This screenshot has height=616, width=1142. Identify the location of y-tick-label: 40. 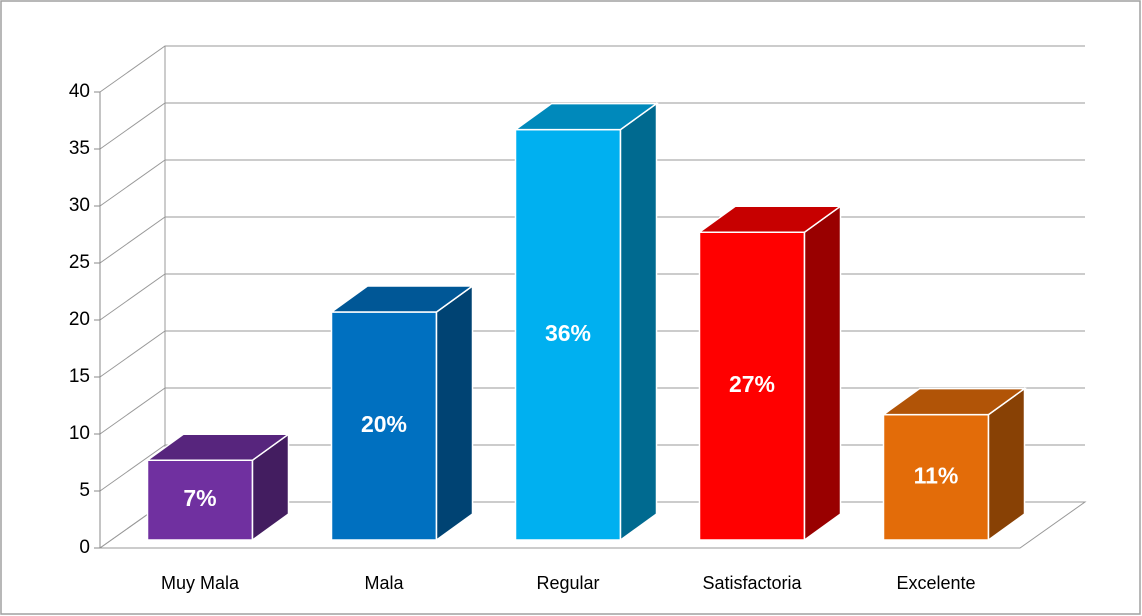
(79, 91).